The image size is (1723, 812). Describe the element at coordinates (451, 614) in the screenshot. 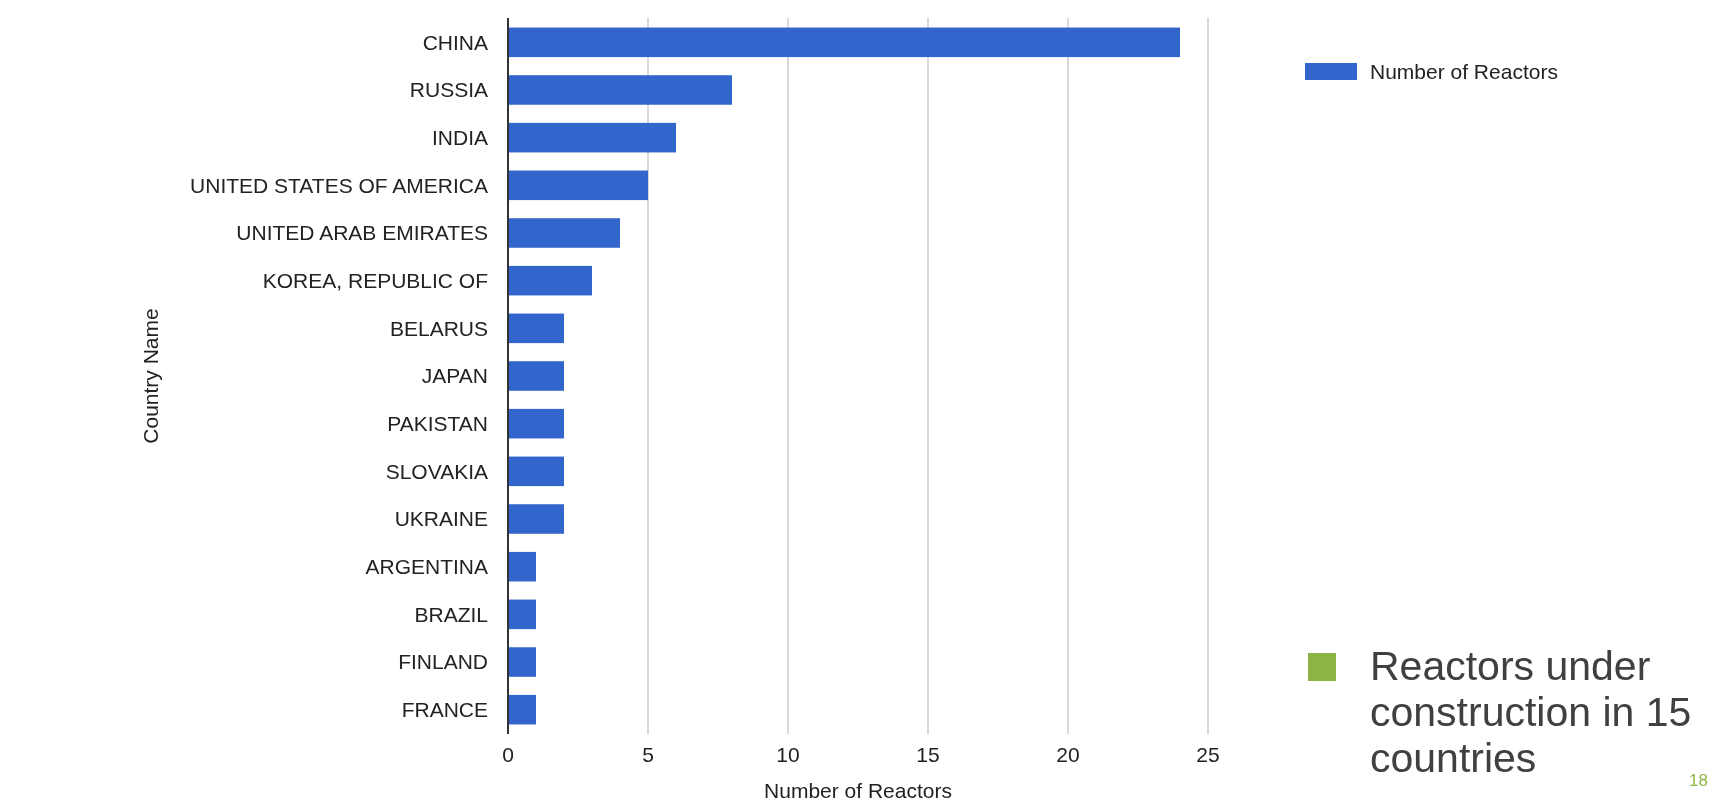

I see `y-tick-label: BRAZIL` at that location.